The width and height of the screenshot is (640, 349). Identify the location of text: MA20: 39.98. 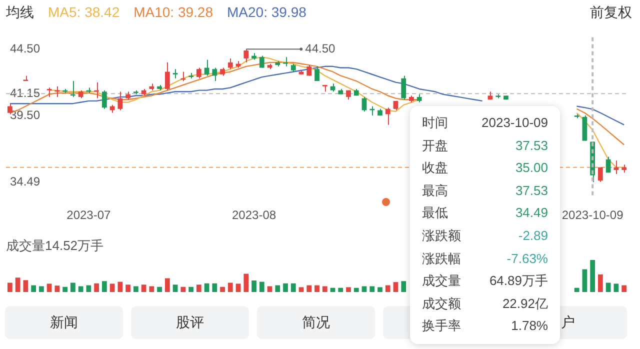
(266, 12).